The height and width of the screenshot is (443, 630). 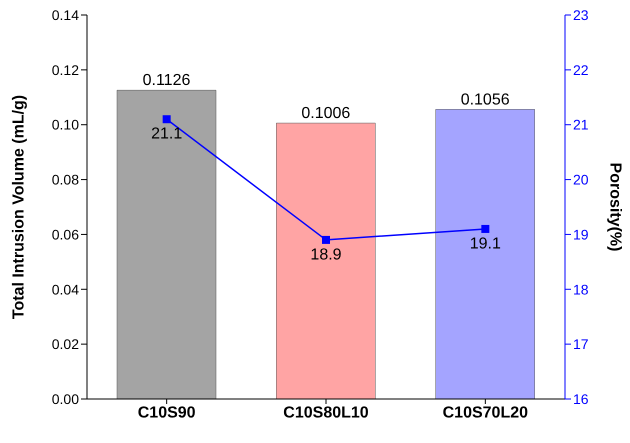 What do you see at coordinates (486, 243) in the screenshot?
I see `data-label: 19.1` at bounding box center [486, 243].